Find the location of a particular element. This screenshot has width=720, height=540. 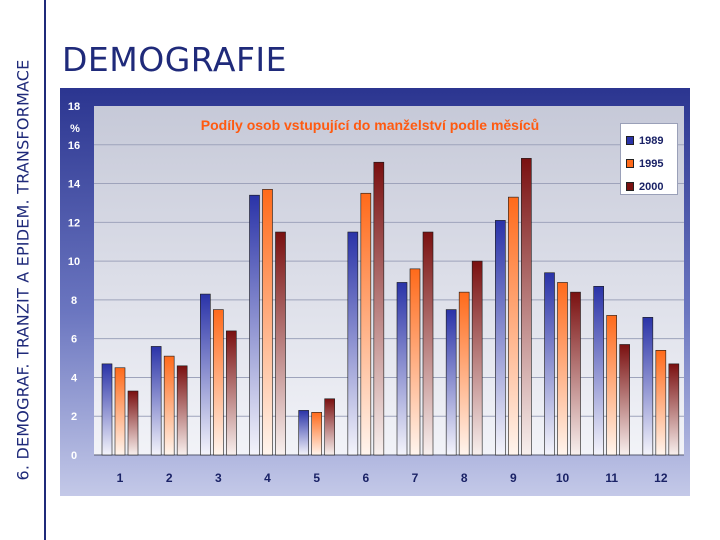

x-tick-label: 2 is located at coordinates (169, 478).